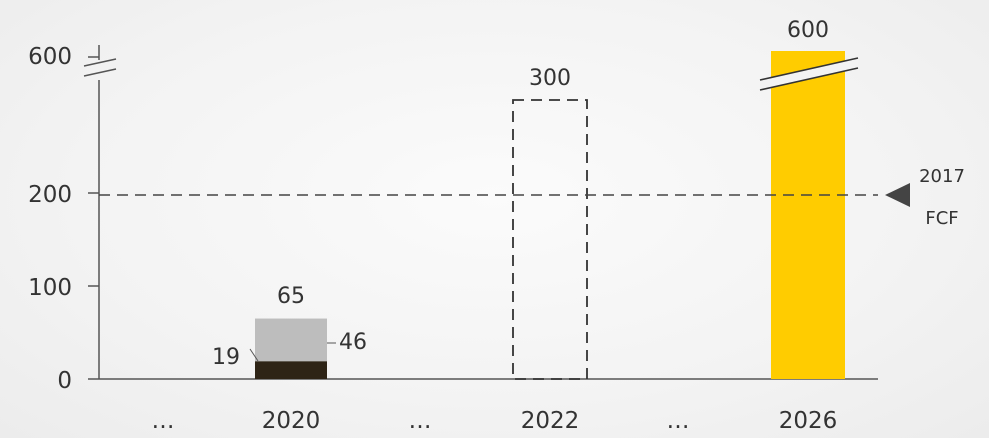 Image resolution: width=989 pixels, height=438 pixels. I want to click on reference-label-line1: 2017, so click(942, 176).